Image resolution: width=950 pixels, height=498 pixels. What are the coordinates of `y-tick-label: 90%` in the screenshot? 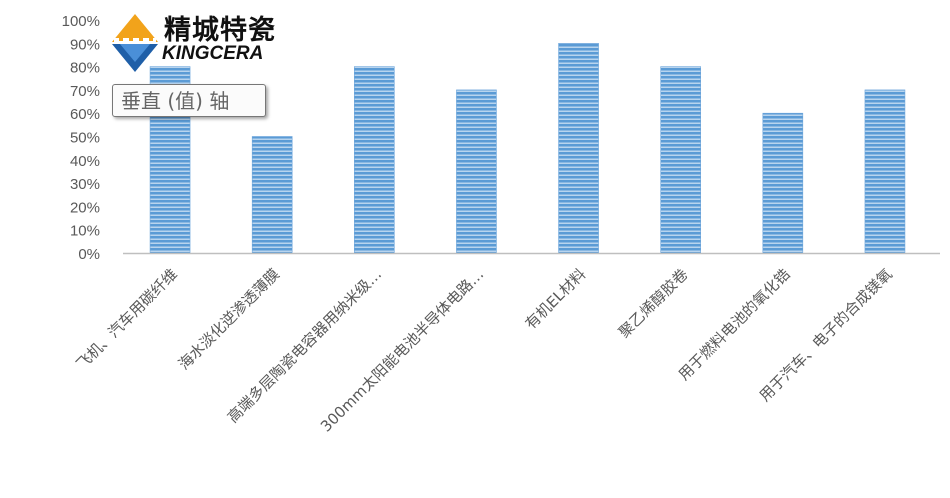 It's located at (85, 44).